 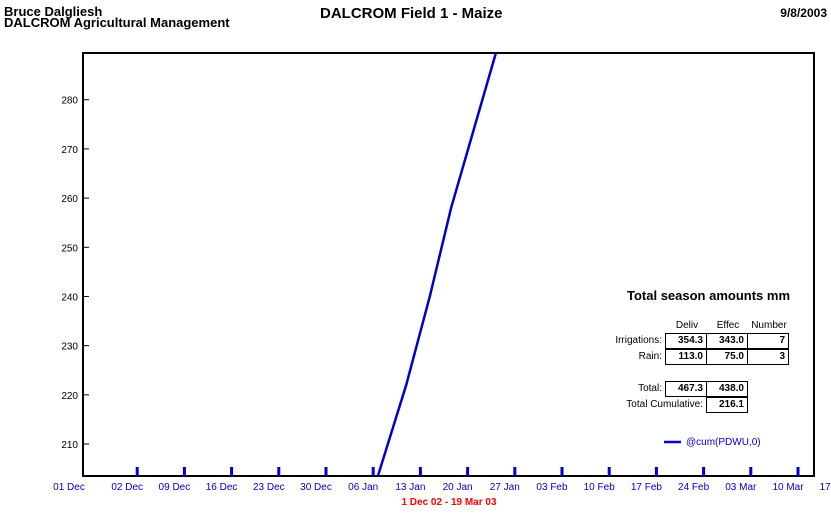 What do you see at coordinates (552, 487) in the screenshot?
I see `x-tick-label: 03 Feb` at bounding box center [552, 487].